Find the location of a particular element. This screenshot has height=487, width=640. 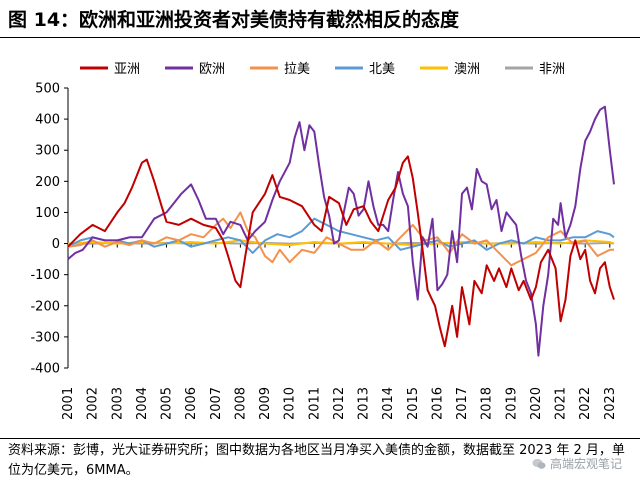

y-axis: 500 400 300 200 100 0 -100 -200 -300 -400 is located at coordinates (49, 229).